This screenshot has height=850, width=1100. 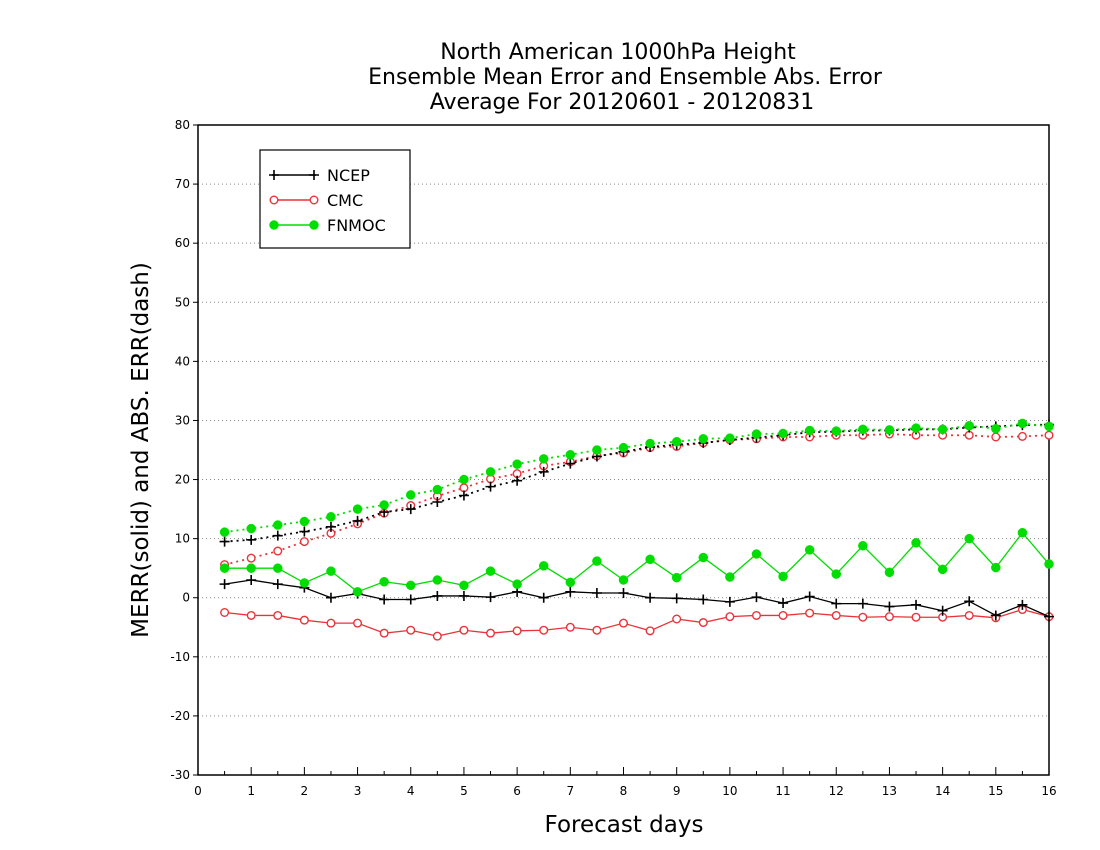 I want to click on series-fnmoc-abs-error, so click(x=636, y=477).